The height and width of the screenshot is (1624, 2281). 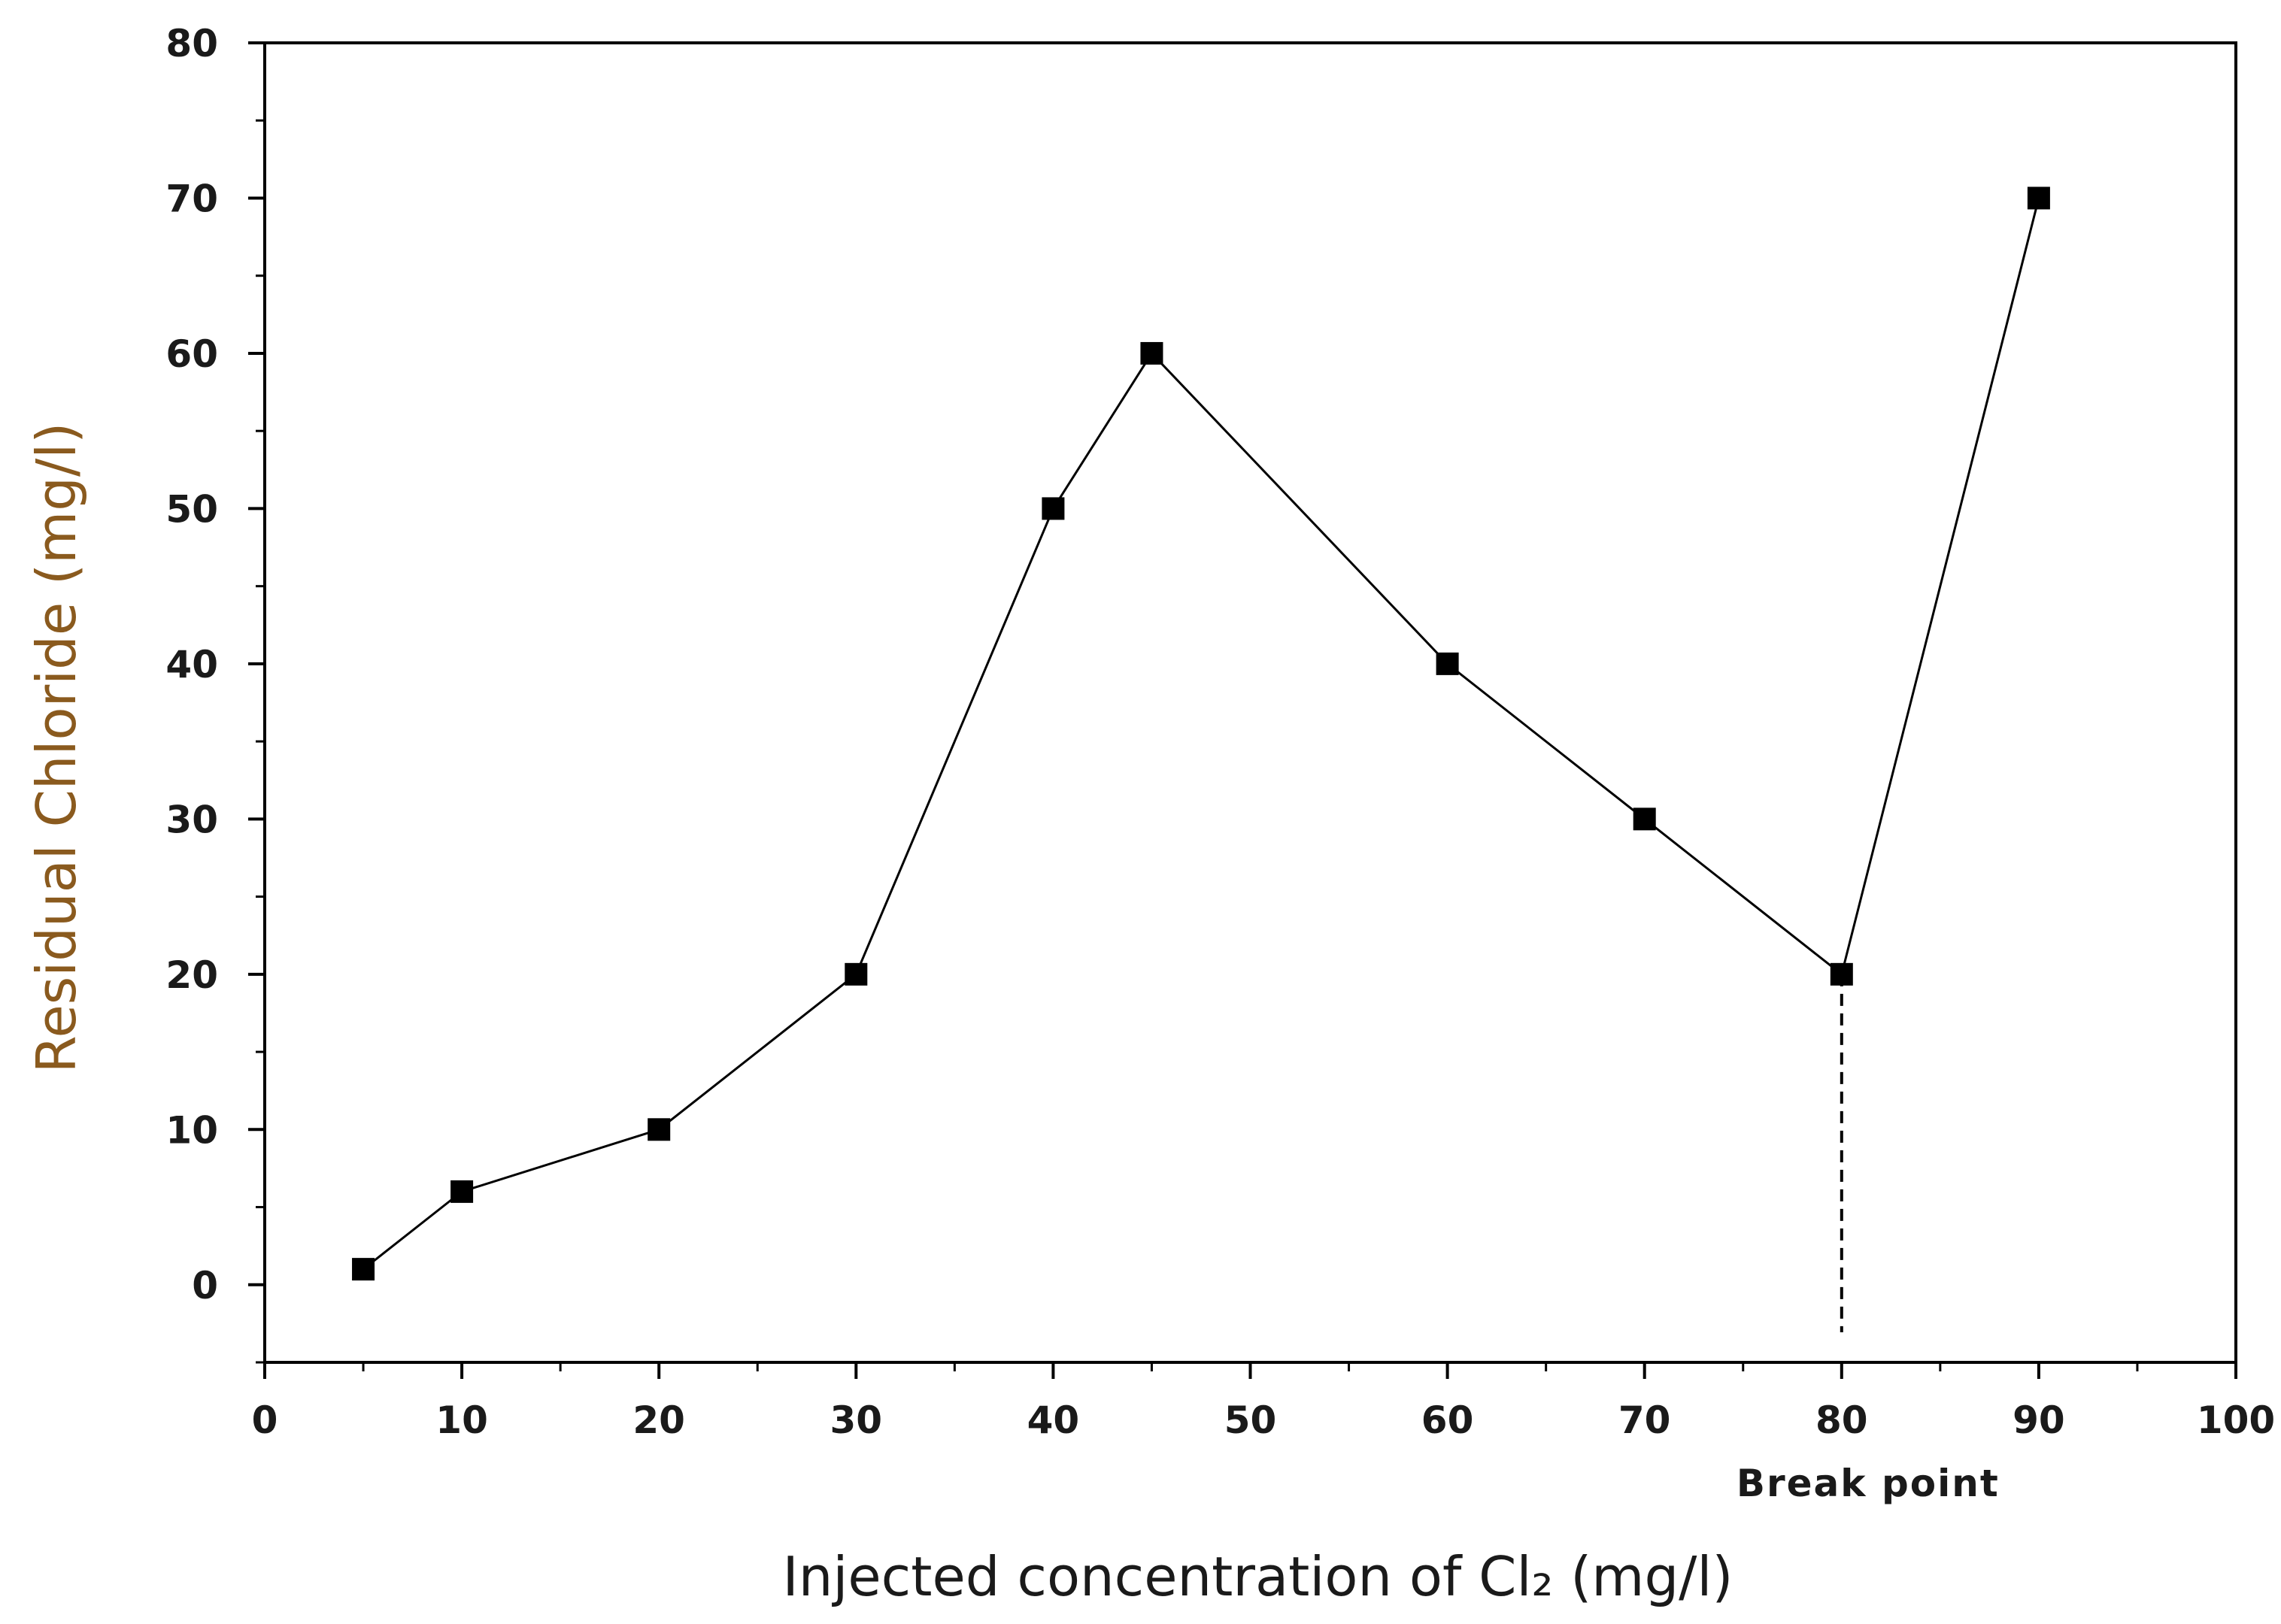 I want to click on y-tick-label: 10, so click(x=192, y=1130).